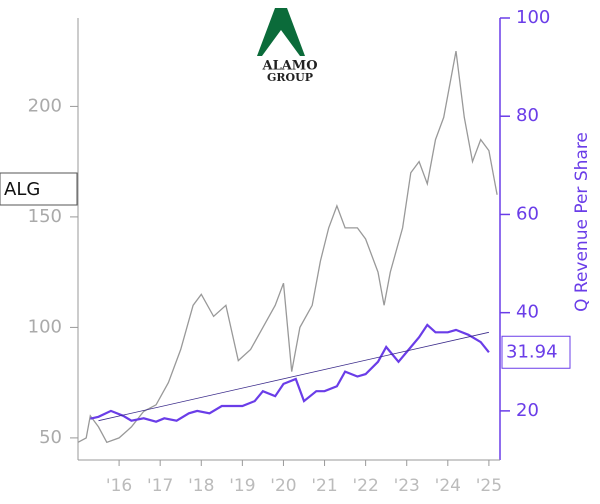 This screenshot has width=600, height=504. What do you see at coordinates (527, 410) in the screenshot?
I see `y2-tick-label: 20` at bounding box center [527, 410].